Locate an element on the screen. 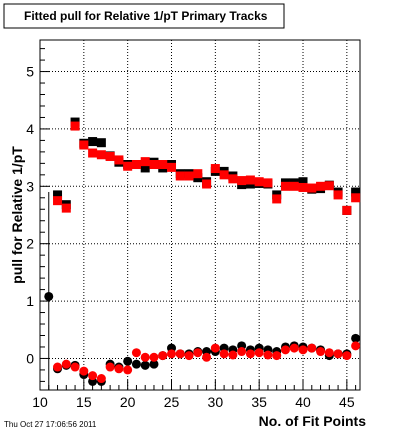 Image resolution: width=400 pixels, height=433 pixels. x-tick-label: 45 is located at coordinates (347, 402).